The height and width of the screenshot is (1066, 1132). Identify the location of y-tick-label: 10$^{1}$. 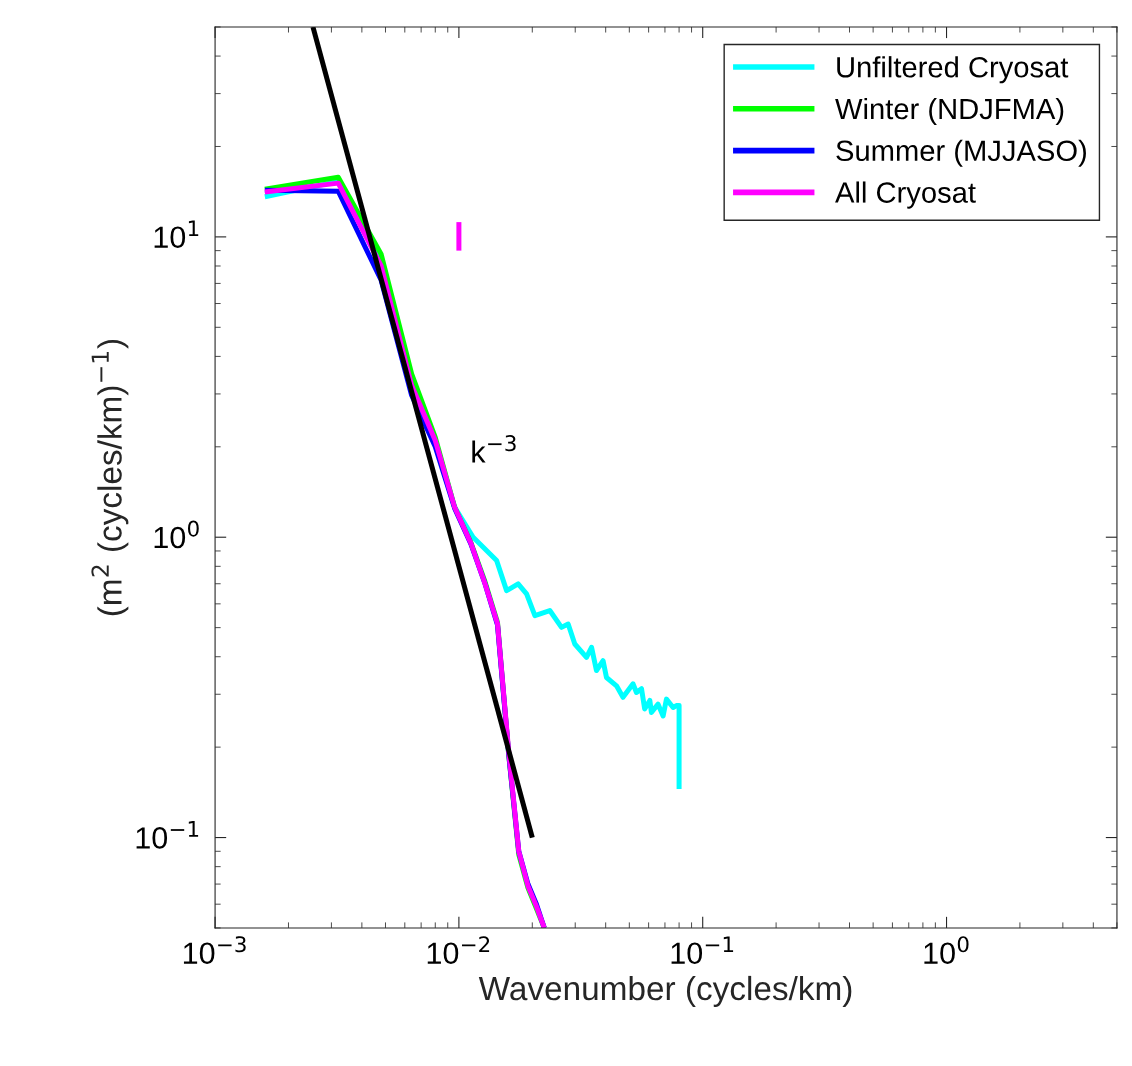
(176, 234).